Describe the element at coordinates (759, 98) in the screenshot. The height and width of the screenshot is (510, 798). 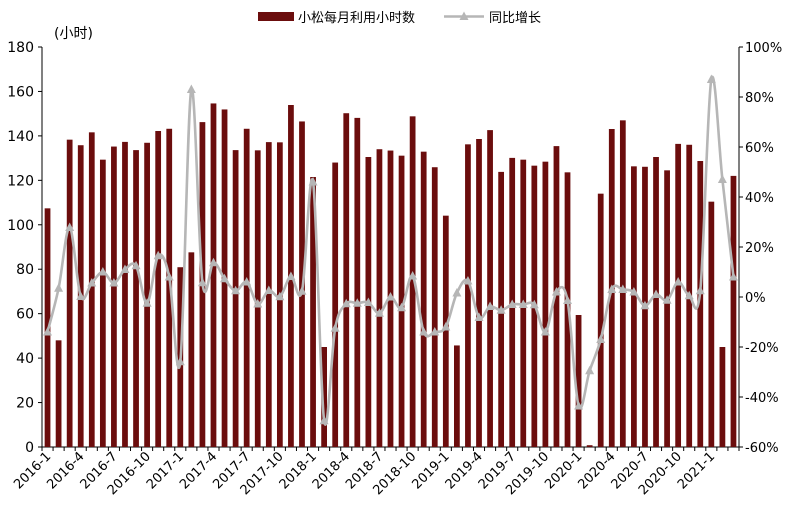
I see `y-right-tick-label: 80%` at that location.